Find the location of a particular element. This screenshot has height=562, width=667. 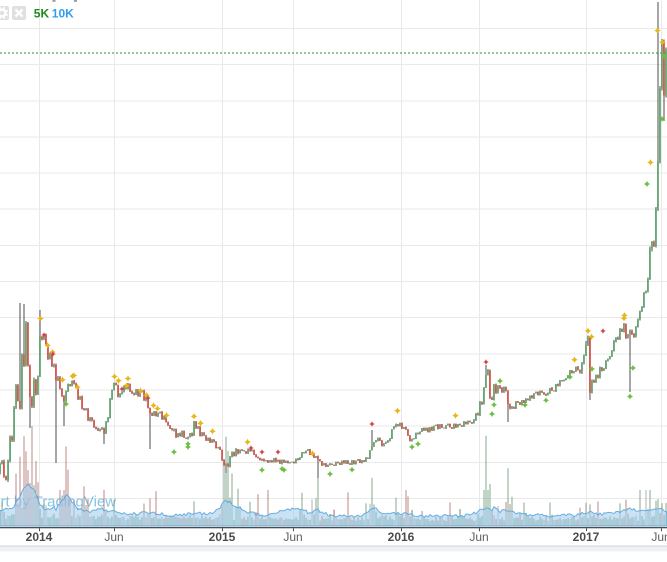

svg-text: 10K is located at coordinates (63, 14).